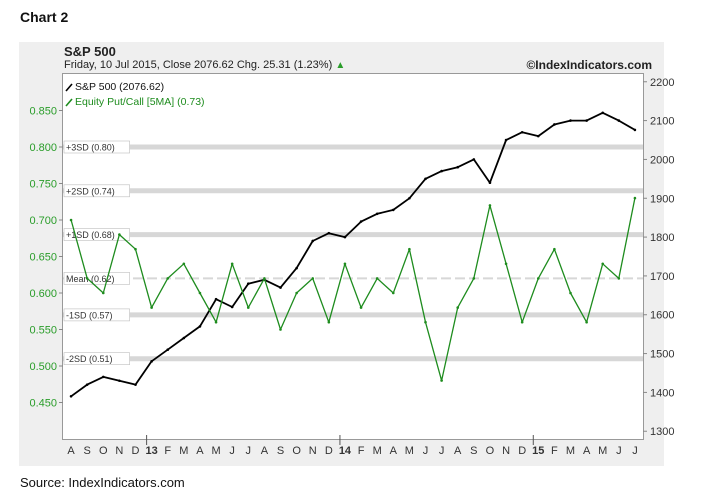 The height and width of the screenshot is (502, 712). Describe the element at coordinates (313, 451) in the screenshot. I see `x-label-15: N` at that location.